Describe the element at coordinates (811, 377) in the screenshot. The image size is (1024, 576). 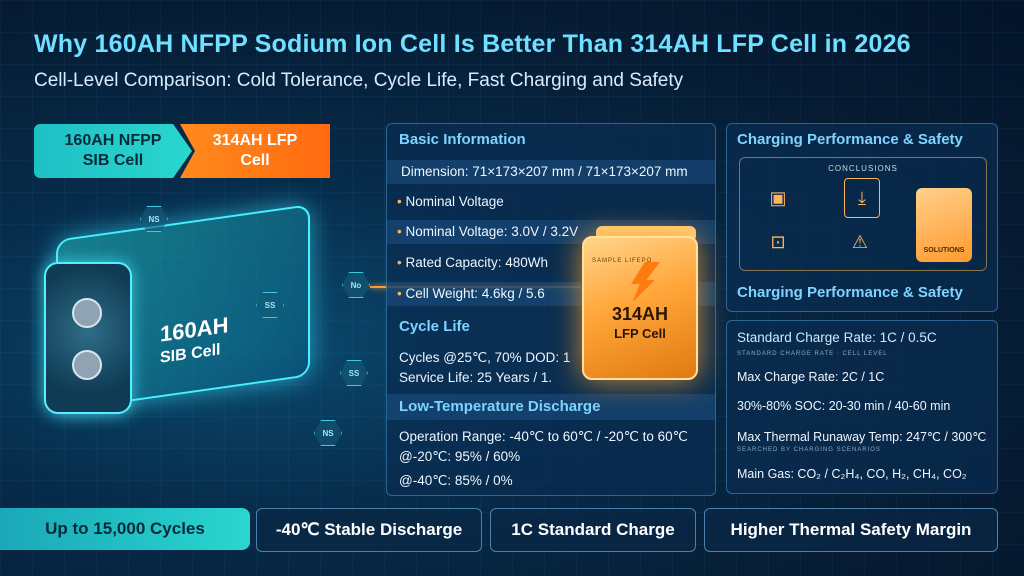
I see `charge-row: Max Charge Rate: 2C / 1C` at that location.